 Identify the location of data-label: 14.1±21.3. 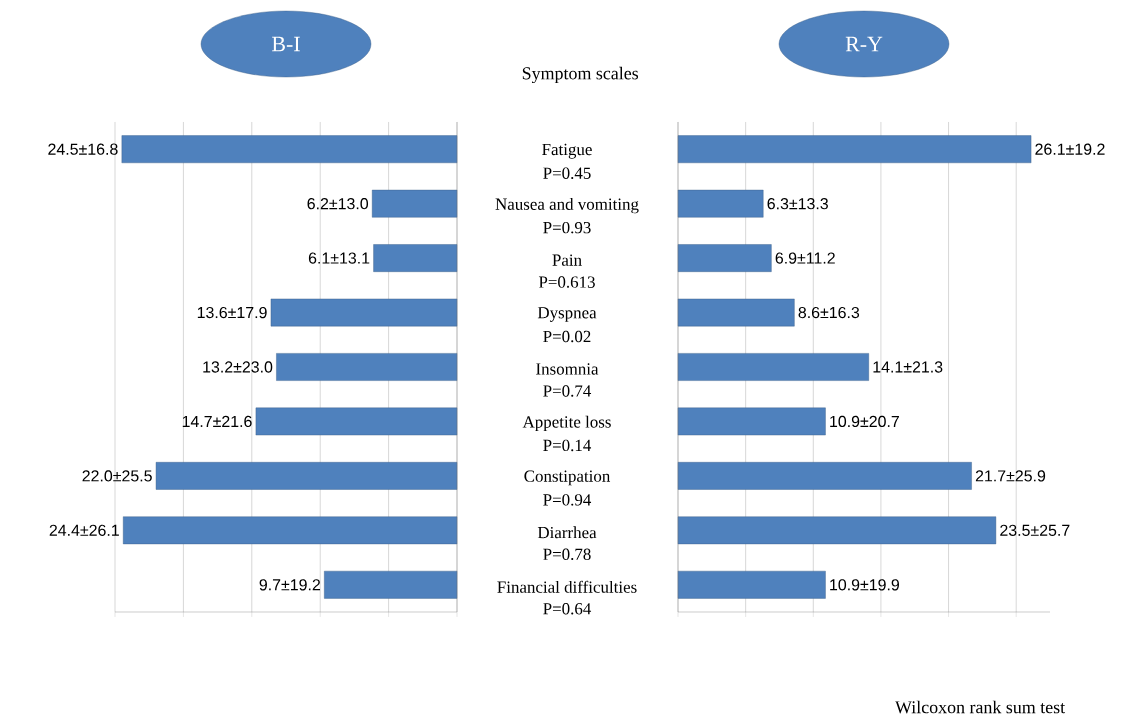
(908, 367).